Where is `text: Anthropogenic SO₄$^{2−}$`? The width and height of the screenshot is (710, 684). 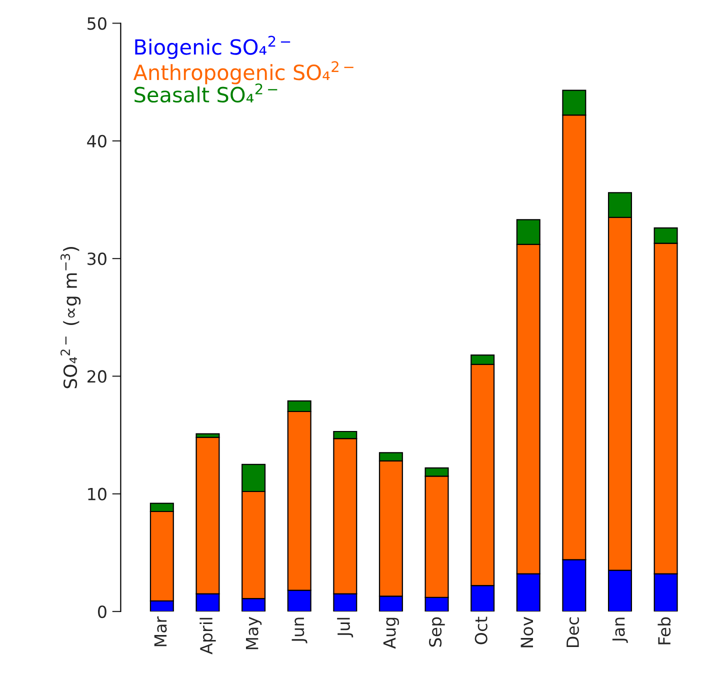
text: Anthropogenic SO₄$^{2−}$ is located at coordinates (243, 72).